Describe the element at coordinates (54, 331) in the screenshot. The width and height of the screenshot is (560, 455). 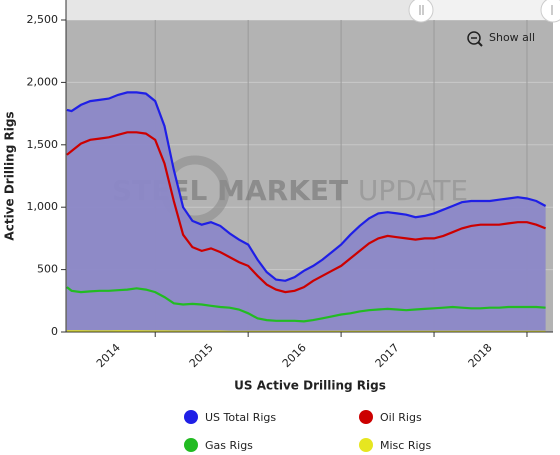
I see `y-tick-label: 0` at that location.